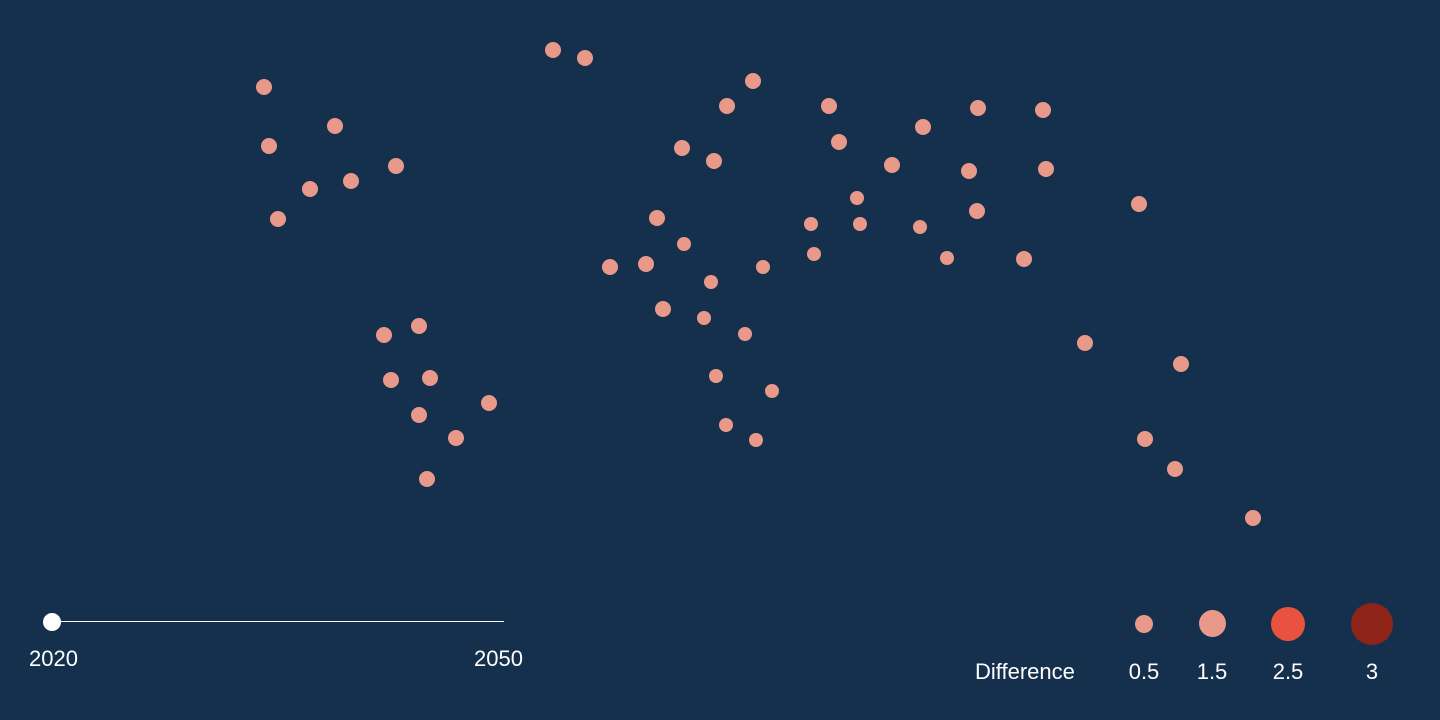 The width and height of the screenshot is (1440, 720). I want to click on timeline-handle, so click(52, 622).